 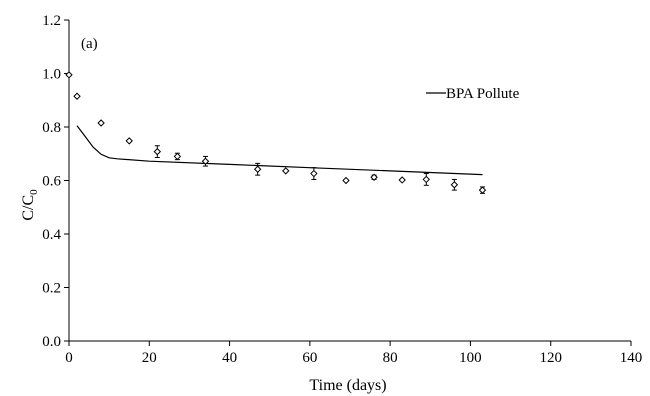 What do you see at coordinates (34, 192) in the screenshot?
I see `y-axis-title-subscript: 0` at bounding box center [34, 192].